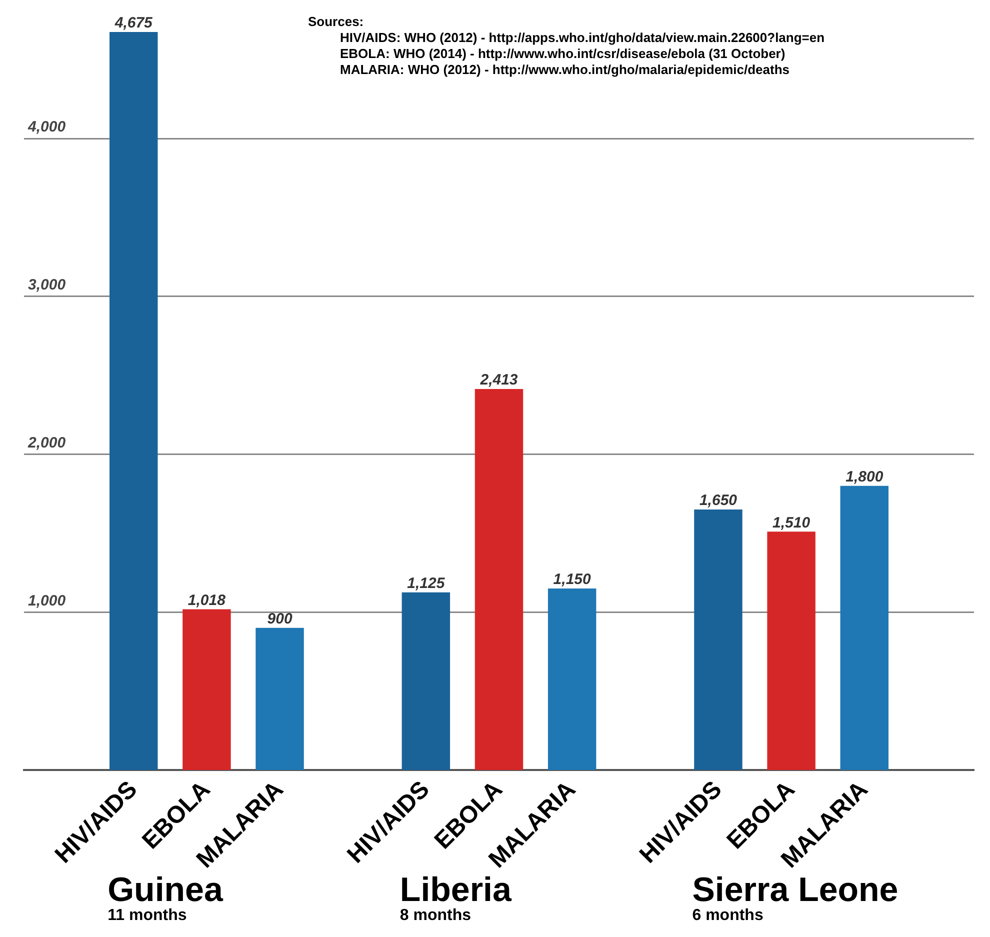 Image resolution: width=990 pixels, height=937 pixels. I want to click on text: 11 months, so click(147, 915).